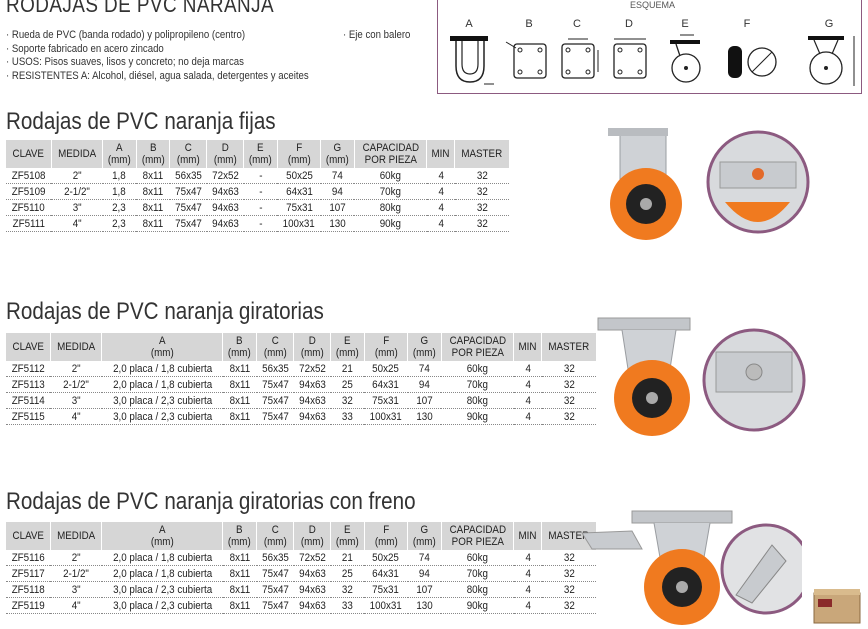  I want to click on column-header: F (mm), so click(386, 536).